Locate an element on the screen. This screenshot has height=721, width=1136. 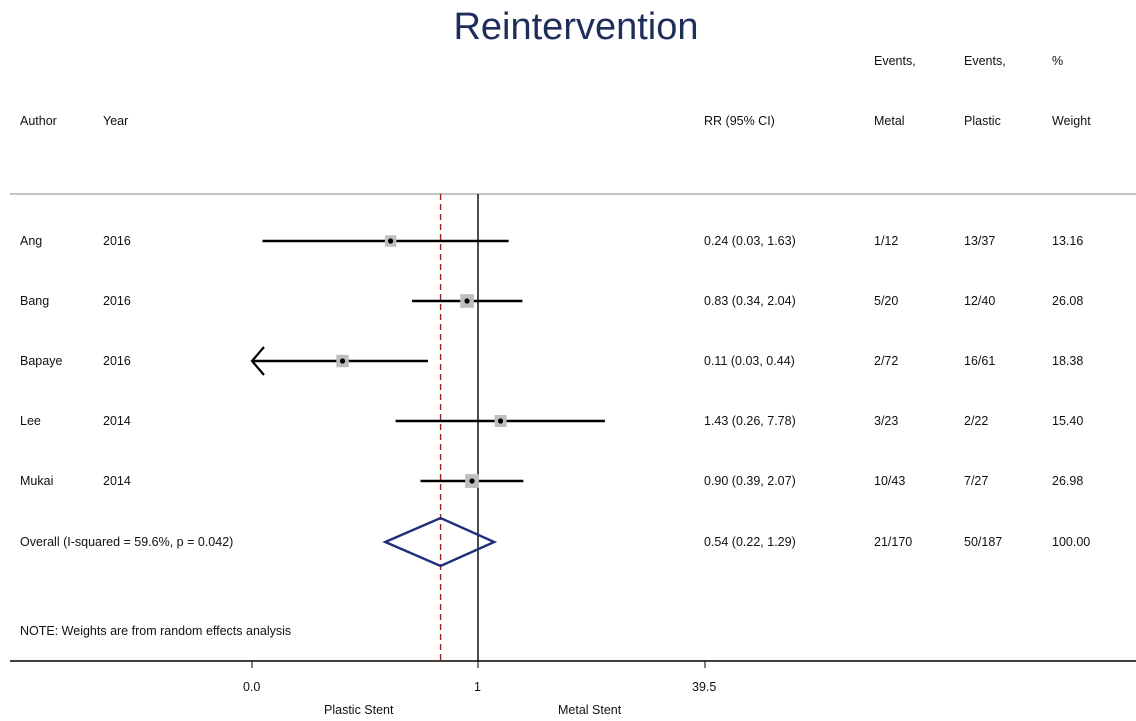
study-events-plastic: 7/27 is located at coordinates (976, 481).